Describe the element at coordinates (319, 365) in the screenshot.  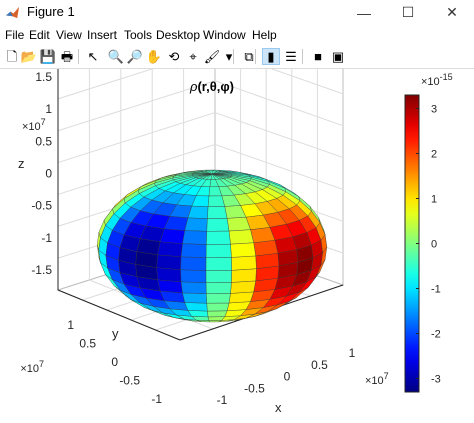
I see `x-tick-label: 0.5` at that location.